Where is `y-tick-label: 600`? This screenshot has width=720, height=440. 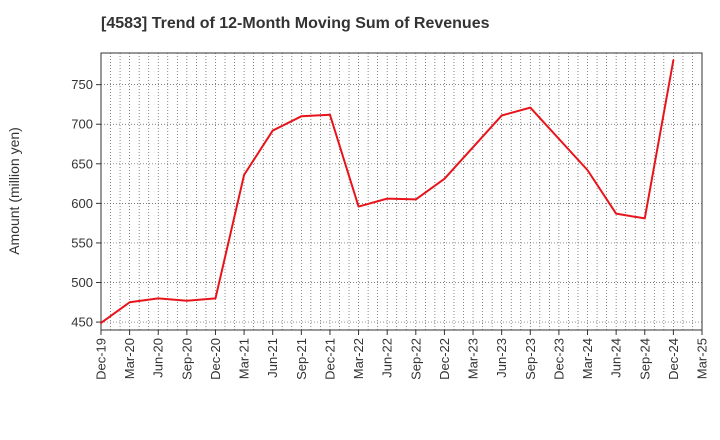 y-tick-label: 600 is located at coordinates (82, 203).